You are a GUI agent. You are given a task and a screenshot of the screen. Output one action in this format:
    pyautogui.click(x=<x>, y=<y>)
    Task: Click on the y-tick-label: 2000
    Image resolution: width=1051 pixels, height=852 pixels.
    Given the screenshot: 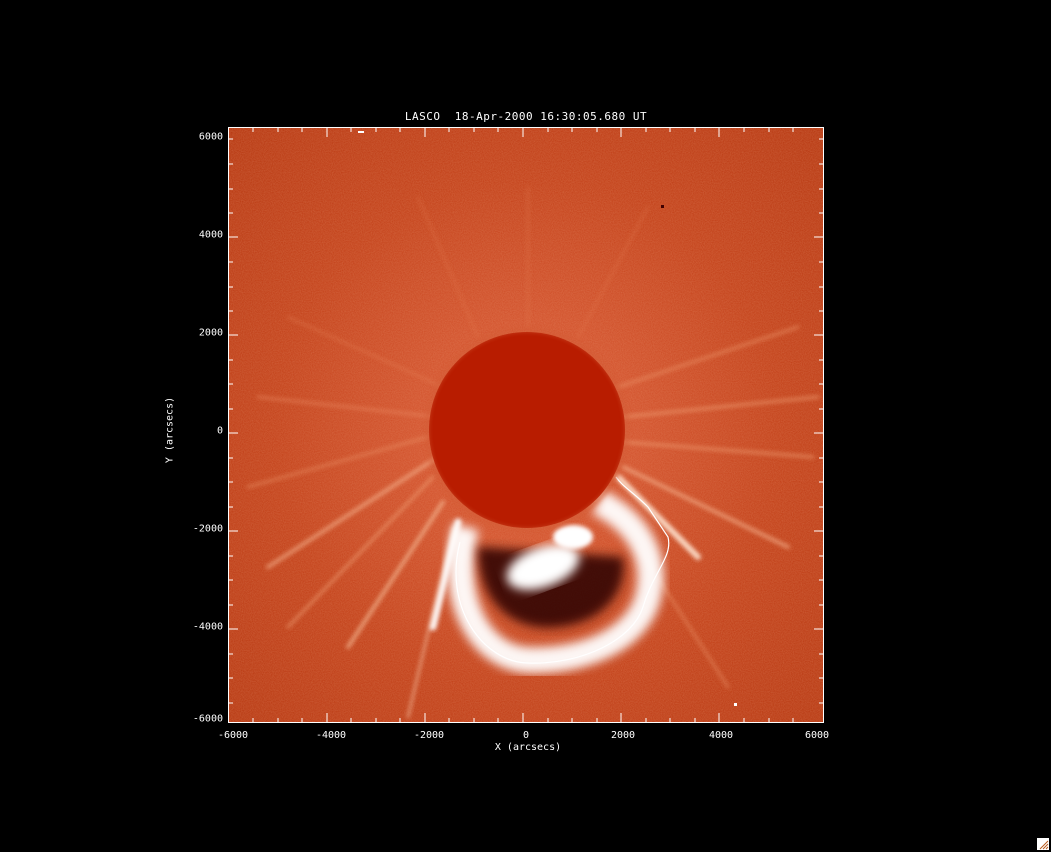 What is the action you would take?
    pyautogui.click(x=210, y=333)
    